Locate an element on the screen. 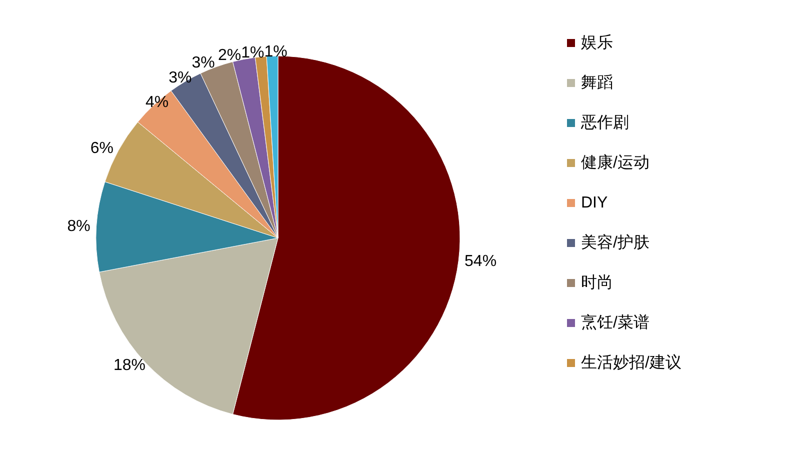  legend-label: 烹饪/菜谱 is located at coordinates (615, 323).